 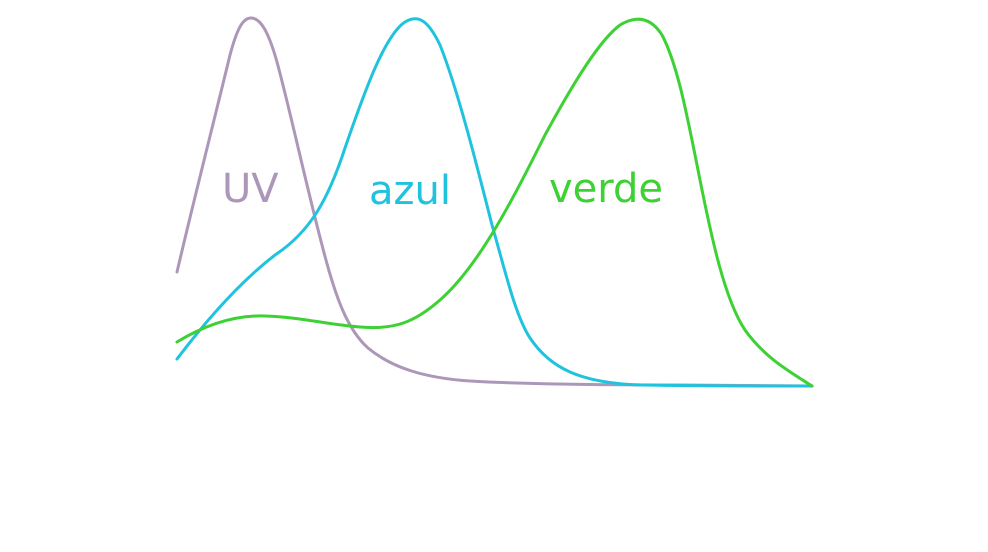 I want to click on uv-label: UV, so click(x=250, y=189).